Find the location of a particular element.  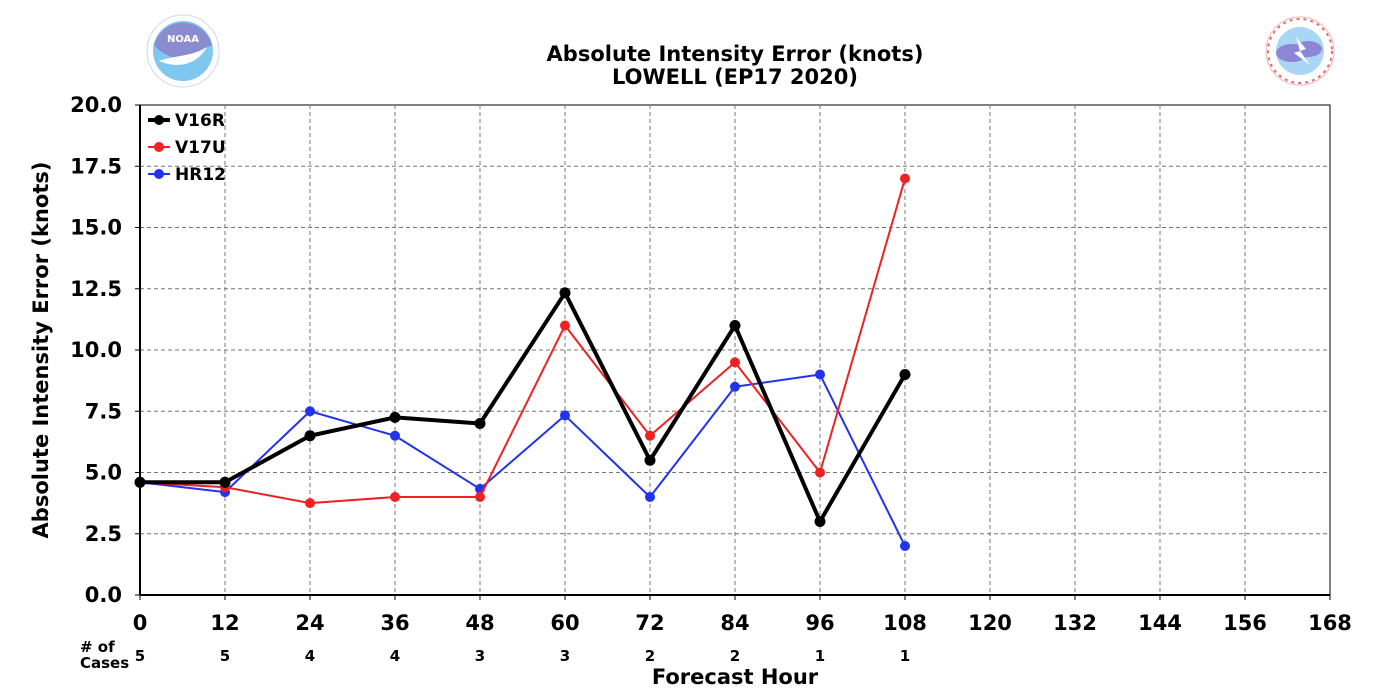

x-tick-label: 48 is located at coordinates (479, 623).